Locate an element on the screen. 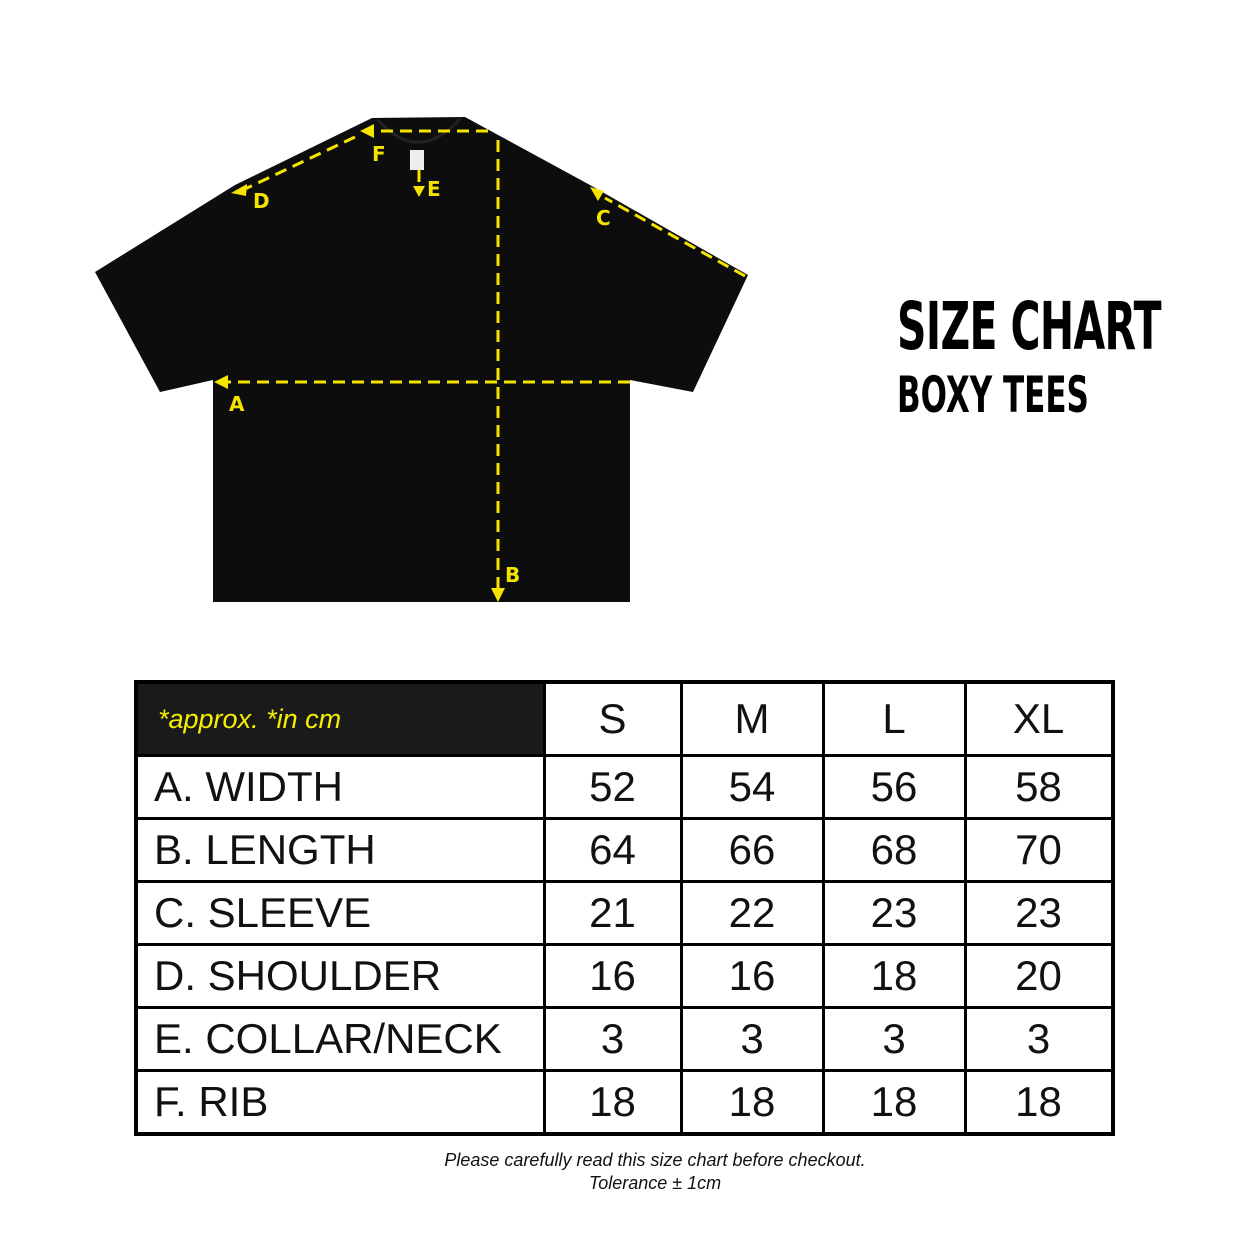  collar is located at coordinates (419, 130).